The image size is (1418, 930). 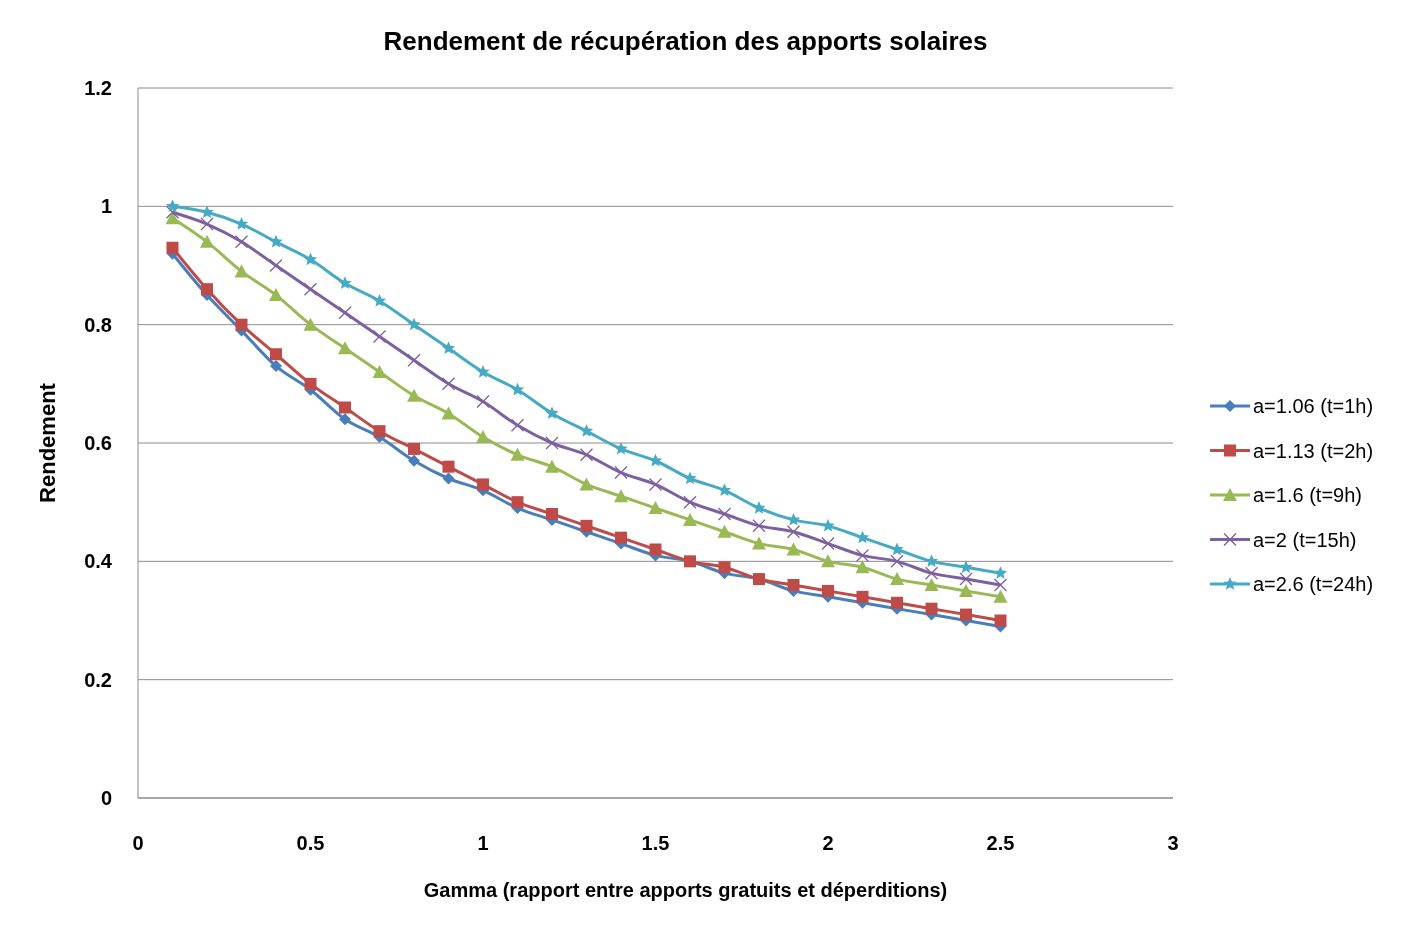 I want to click on y-tick-label: 1.2, so click(x=98, y=88).